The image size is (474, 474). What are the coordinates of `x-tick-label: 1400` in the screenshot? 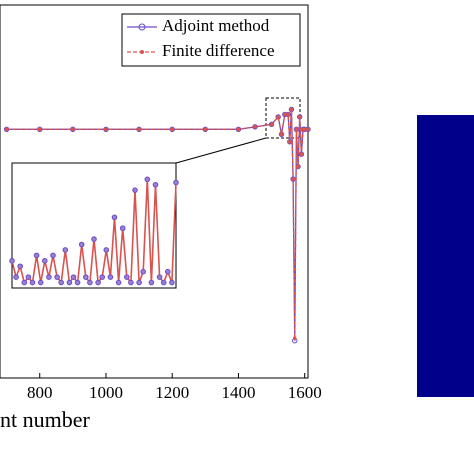 It's located at (238, 392).